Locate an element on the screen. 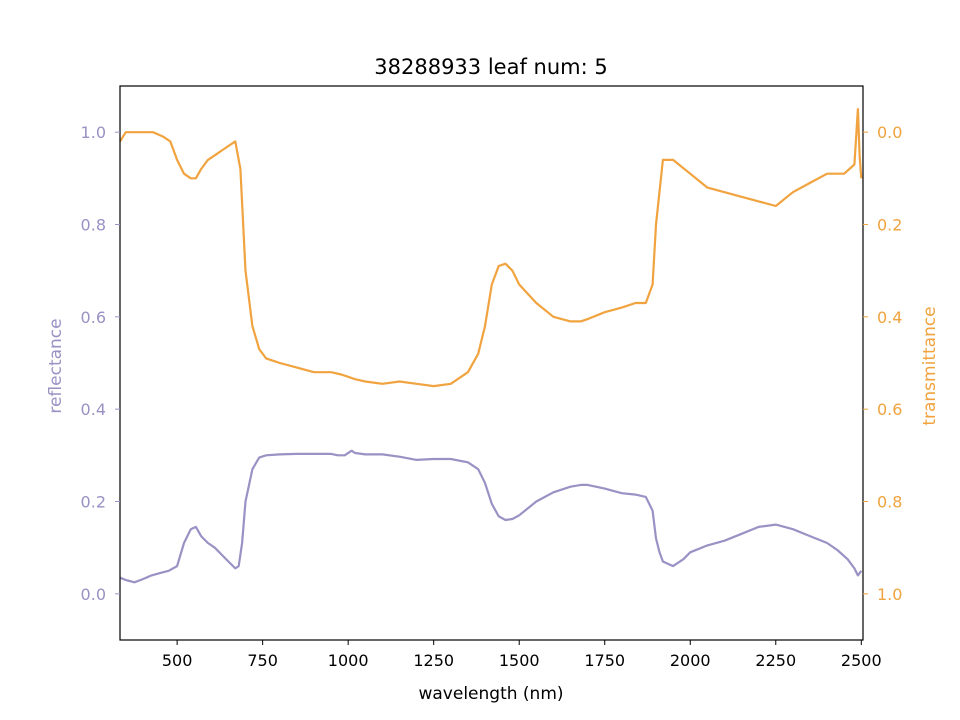 This screenshot has width=960, height=720. y-tick-label-left: 0.4 is located at coordinates (93, 409).